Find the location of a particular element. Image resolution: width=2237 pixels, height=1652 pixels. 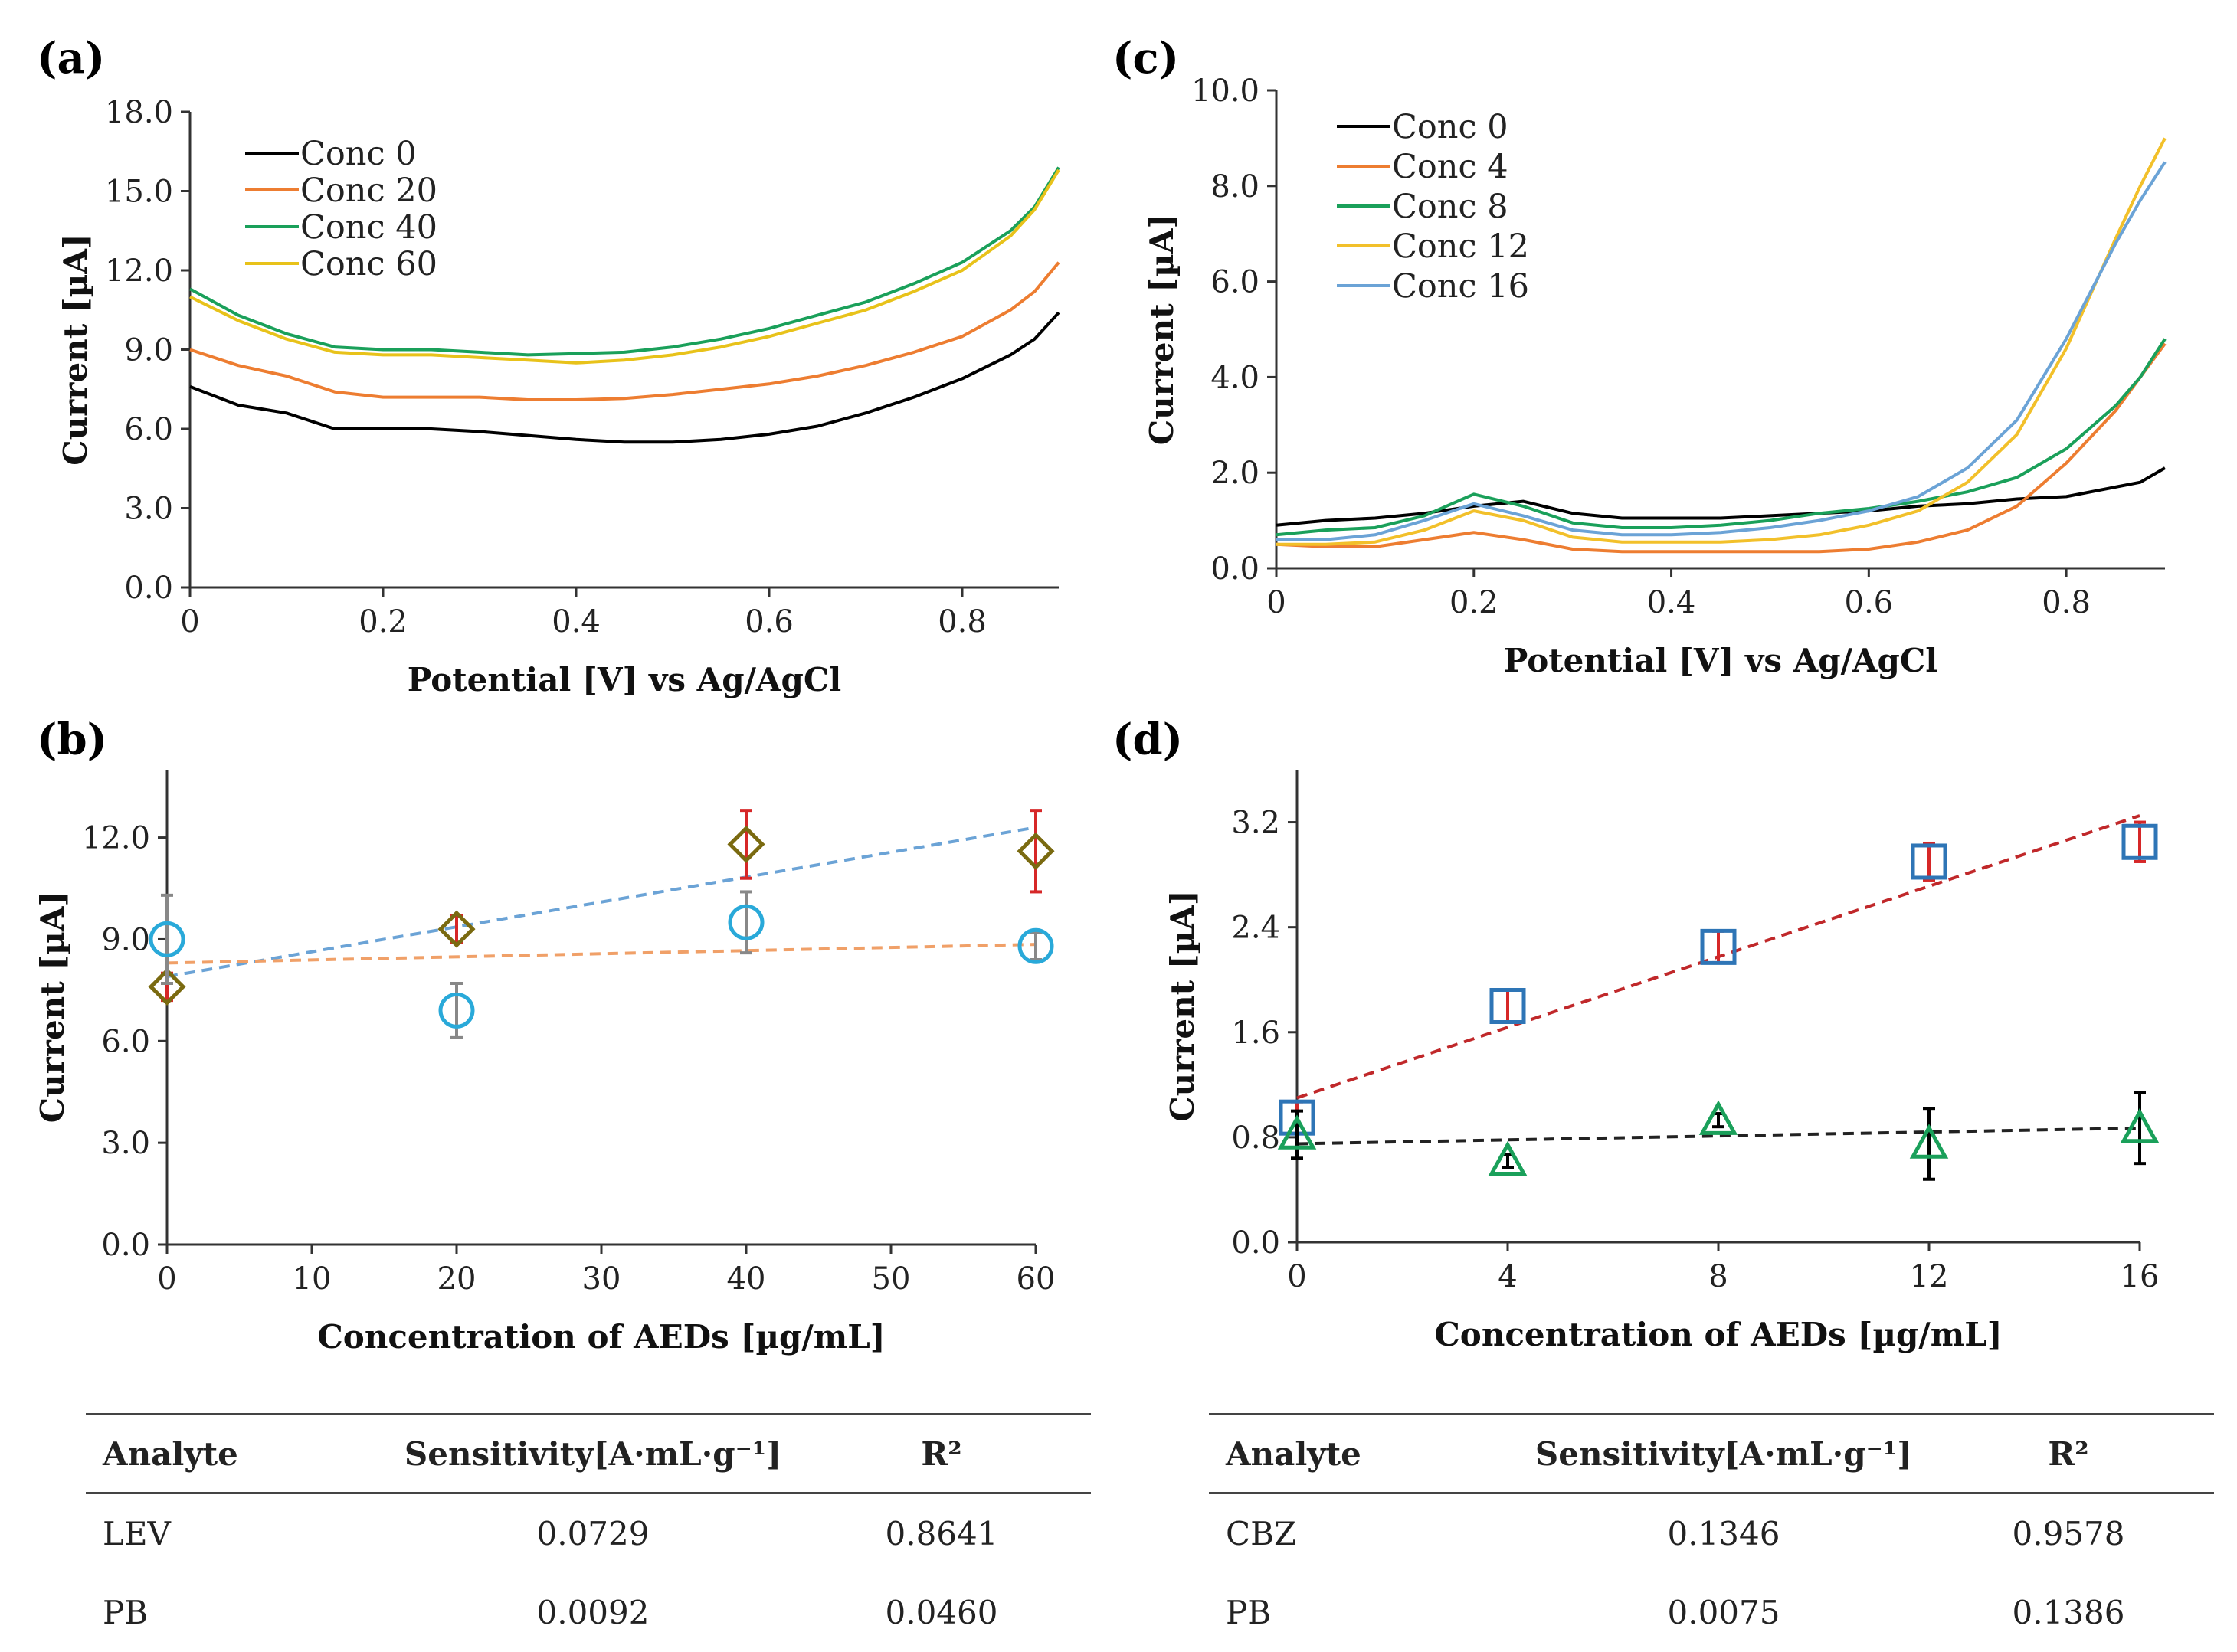

col-r2: R² is located at coordinates (2068, 1453).